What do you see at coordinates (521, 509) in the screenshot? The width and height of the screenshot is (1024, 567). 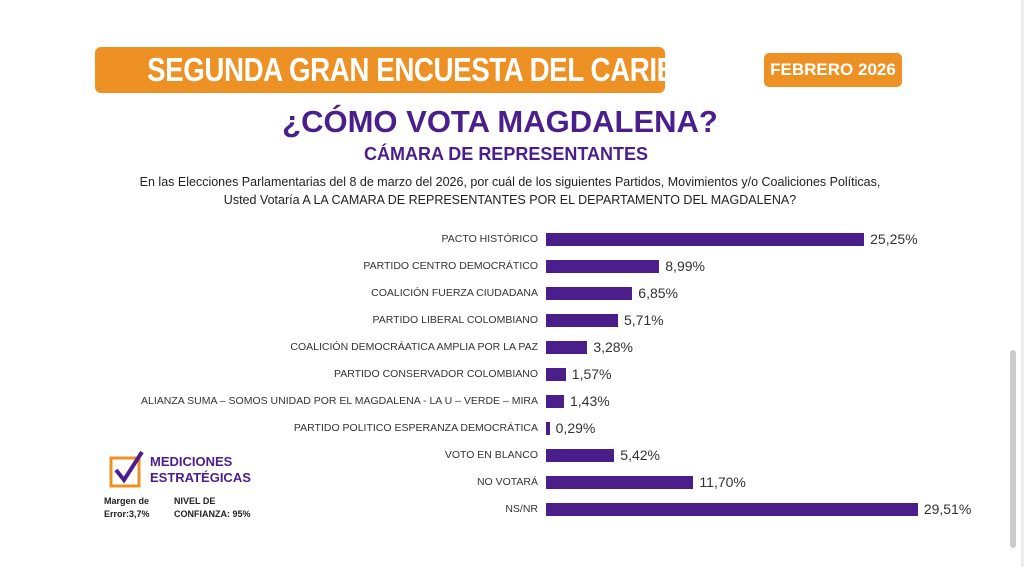 I see `category-label: NS/NR` at bounding box center [521, 509].